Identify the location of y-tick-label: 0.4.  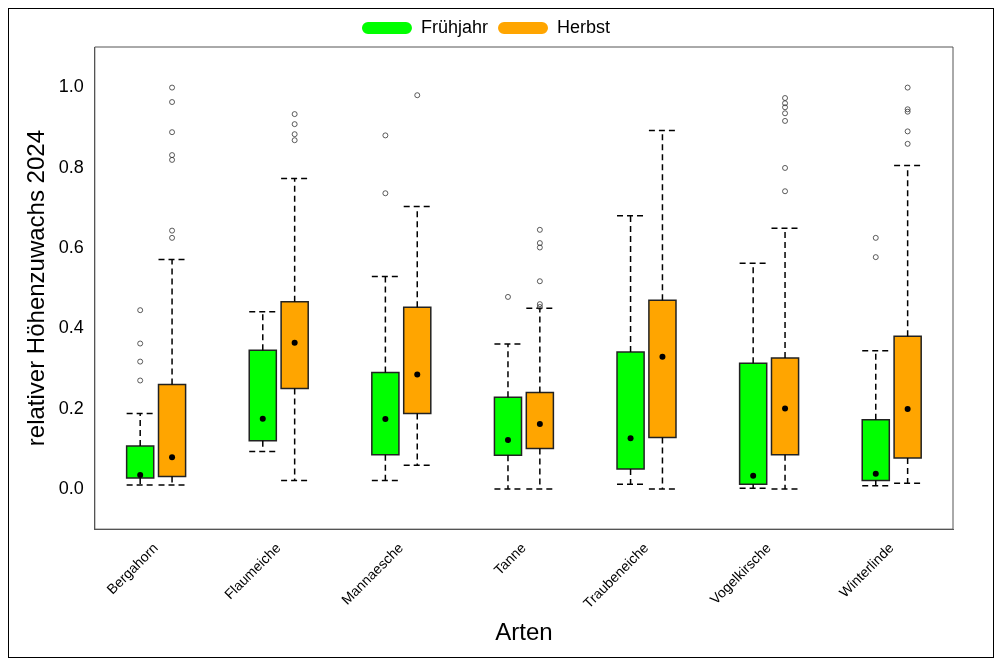
(71, 327).